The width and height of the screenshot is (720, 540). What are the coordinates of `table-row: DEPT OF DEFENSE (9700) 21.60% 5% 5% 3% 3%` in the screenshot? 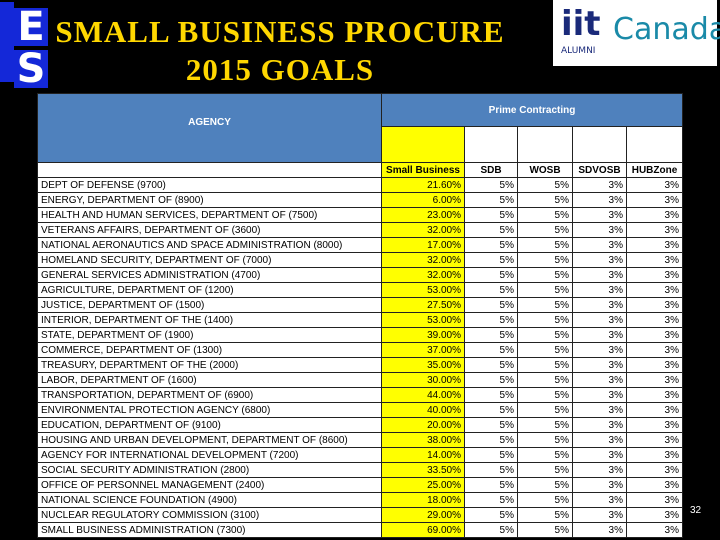 It's located at (360, 185).